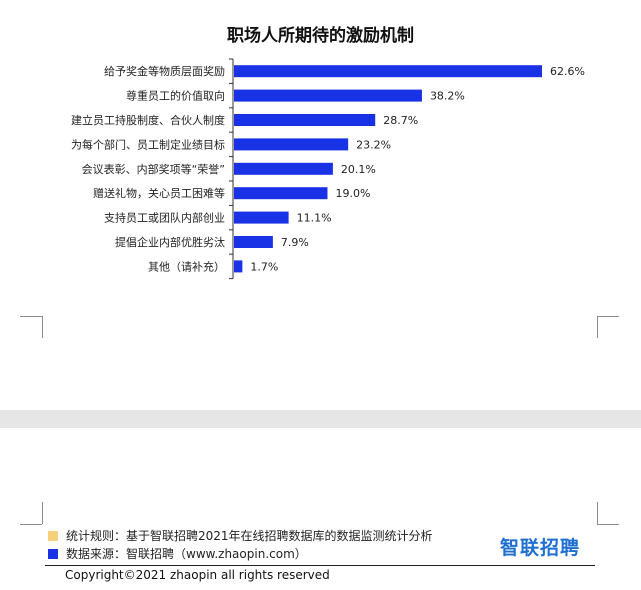 The width and height of the screenshot is (641, 590). I want to click on chart-title: 职场人所期待的激励机制, so click(320, 36).